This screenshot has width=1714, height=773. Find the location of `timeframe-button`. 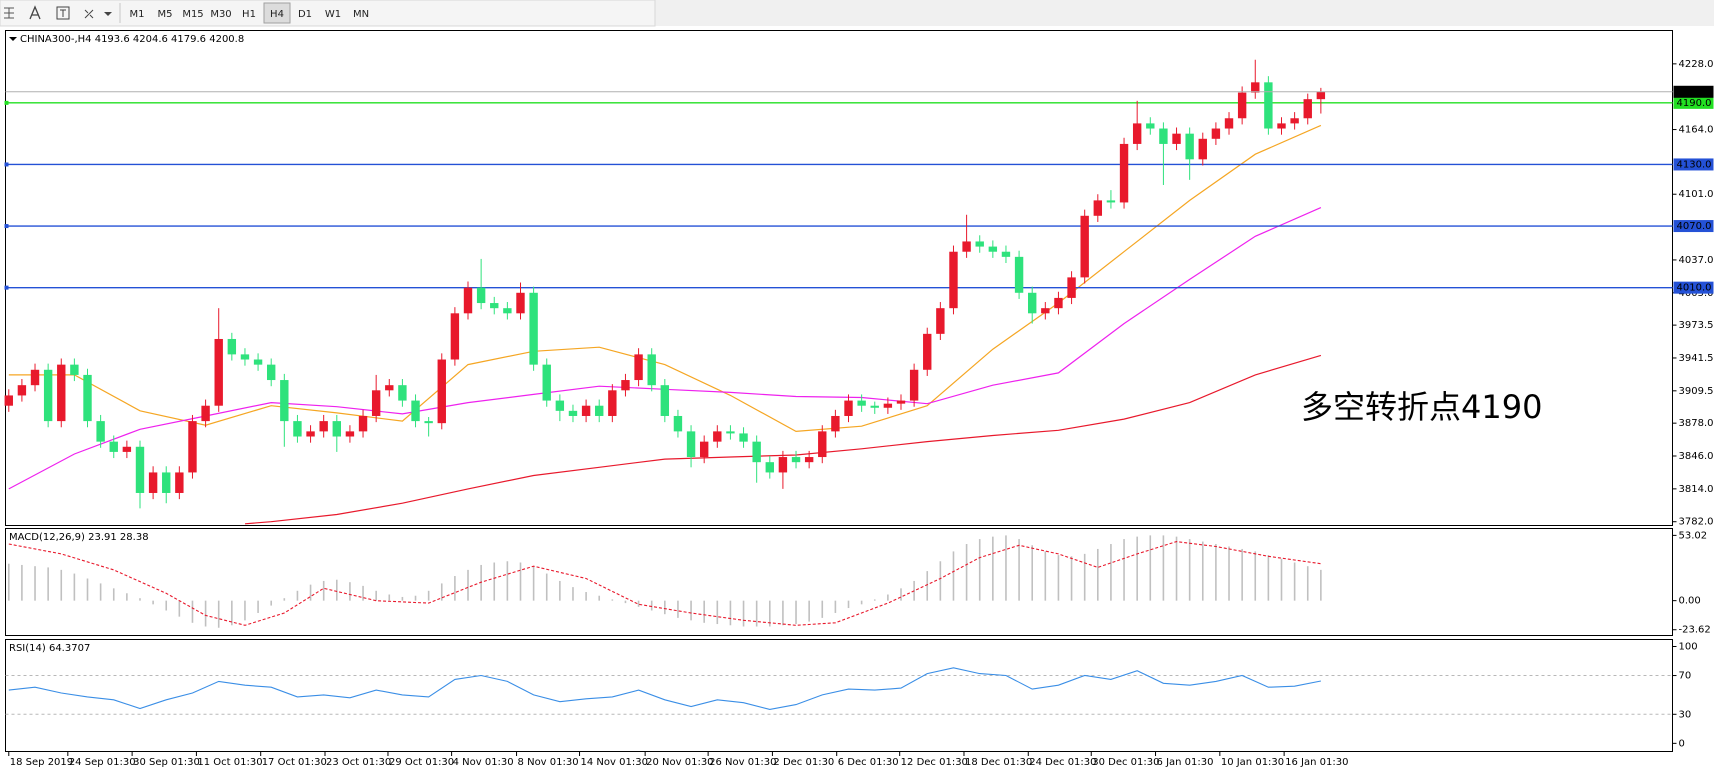

timeframe-button is located at coordinates (277, 13).